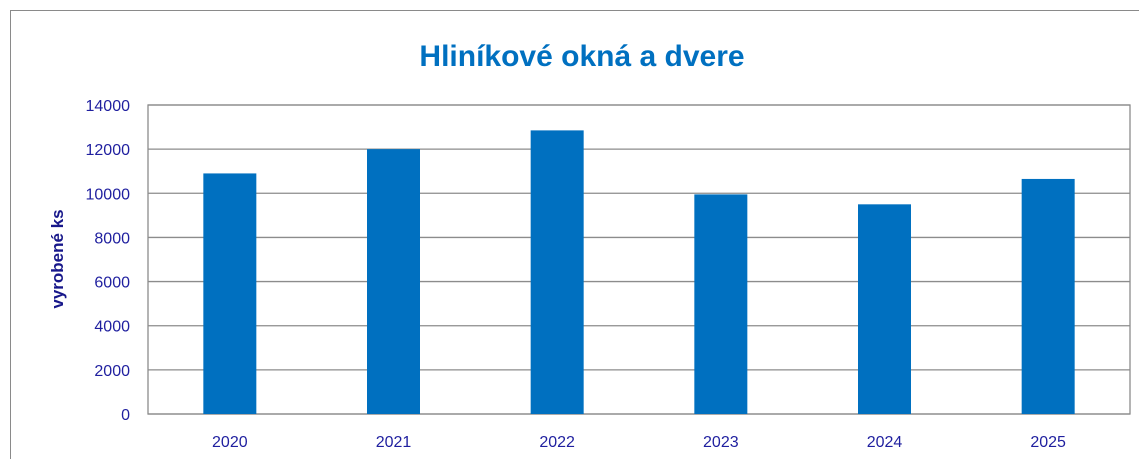  What do you see at coordinates (1048, 296) in the screenshot?
I see `bar-2025` at bounding box center [1048, 296].